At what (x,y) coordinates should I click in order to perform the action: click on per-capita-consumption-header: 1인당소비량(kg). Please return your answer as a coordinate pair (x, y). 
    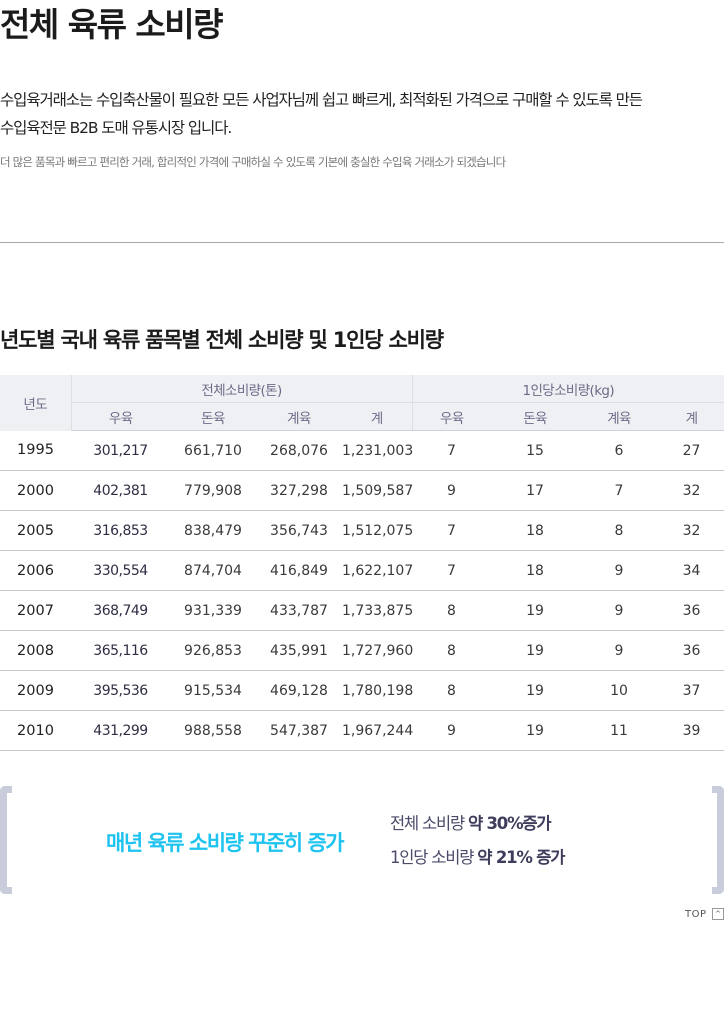
    Looking at the image, I should click on (568, 389).